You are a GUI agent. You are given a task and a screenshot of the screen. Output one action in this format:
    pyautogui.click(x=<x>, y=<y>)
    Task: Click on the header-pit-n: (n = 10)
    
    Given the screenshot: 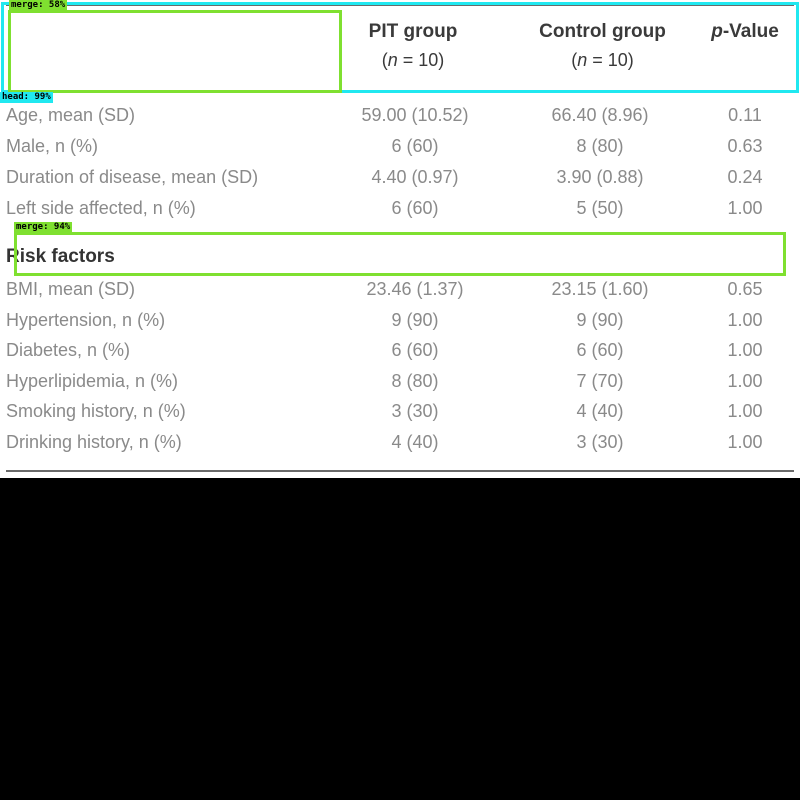 What is the action you would take?
    pyautogui.click(x=413, y=60)
    